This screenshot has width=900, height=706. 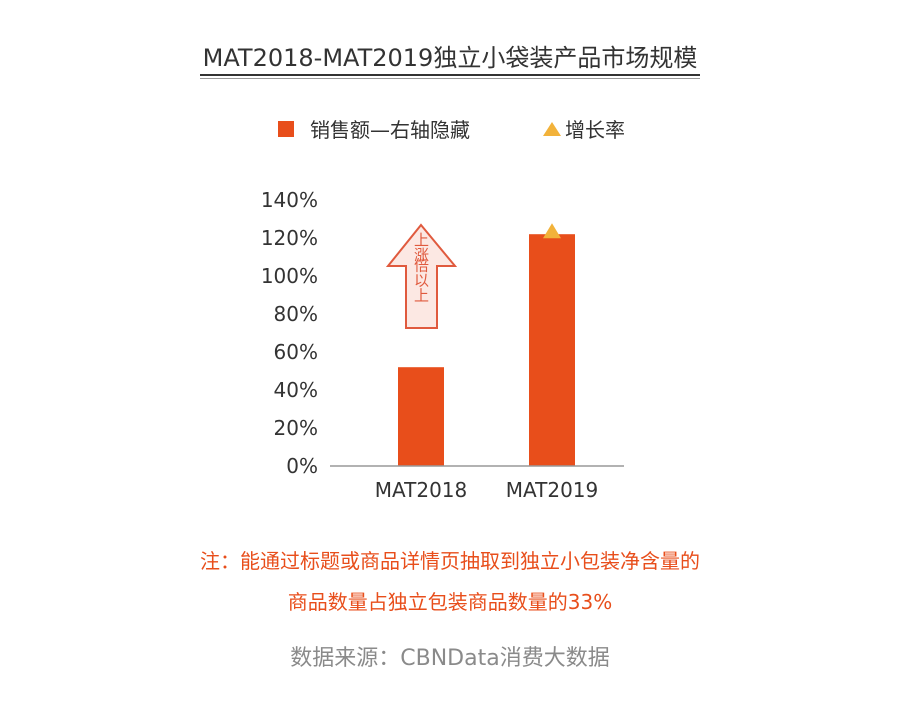 What do you see at coordinates (289, 200) in the screenshot?
I see `y-tick-label: 140%` at bounding box center [289, 200].